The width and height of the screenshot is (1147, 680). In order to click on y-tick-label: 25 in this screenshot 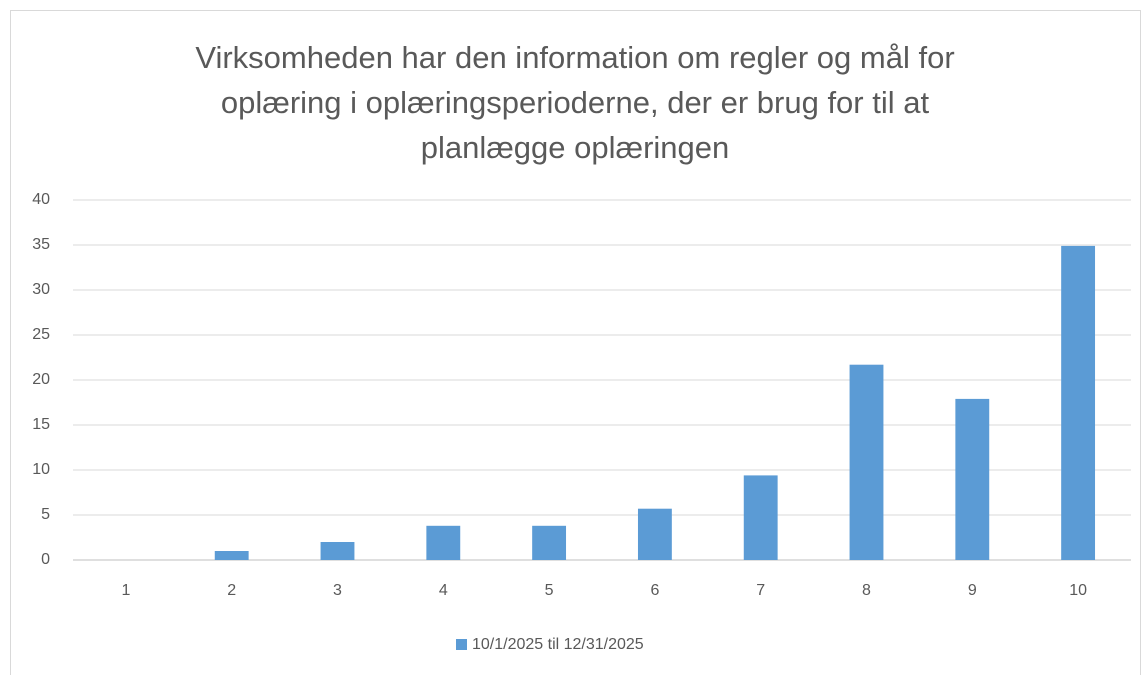, I will do `click(41, 334)`.